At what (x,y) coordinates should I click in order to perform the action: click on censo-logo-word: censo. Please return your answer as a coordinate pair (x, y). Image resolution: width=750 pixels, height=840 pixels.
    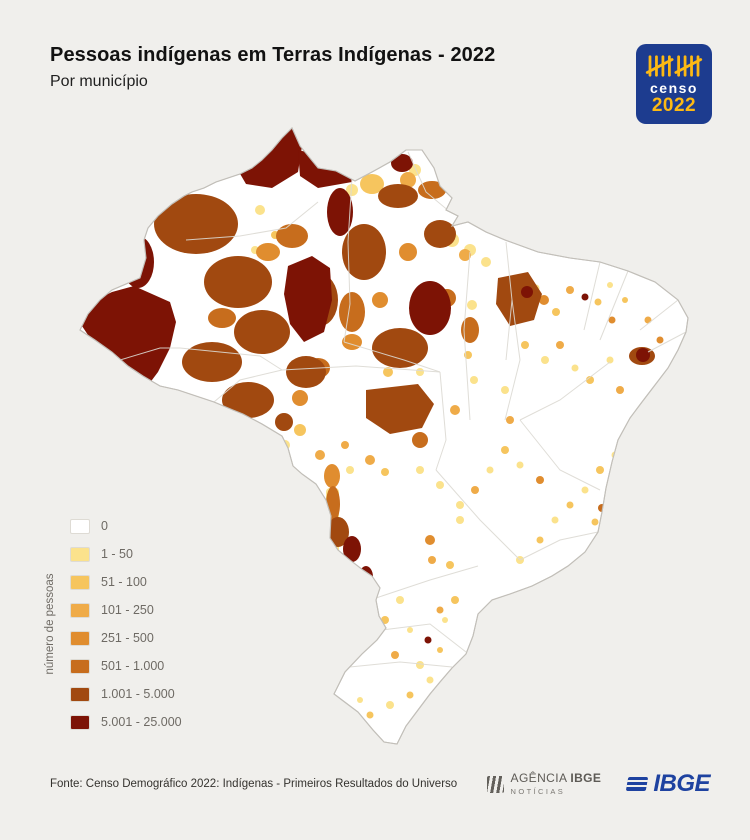
    Looking at the image, I should click on (674, 87).